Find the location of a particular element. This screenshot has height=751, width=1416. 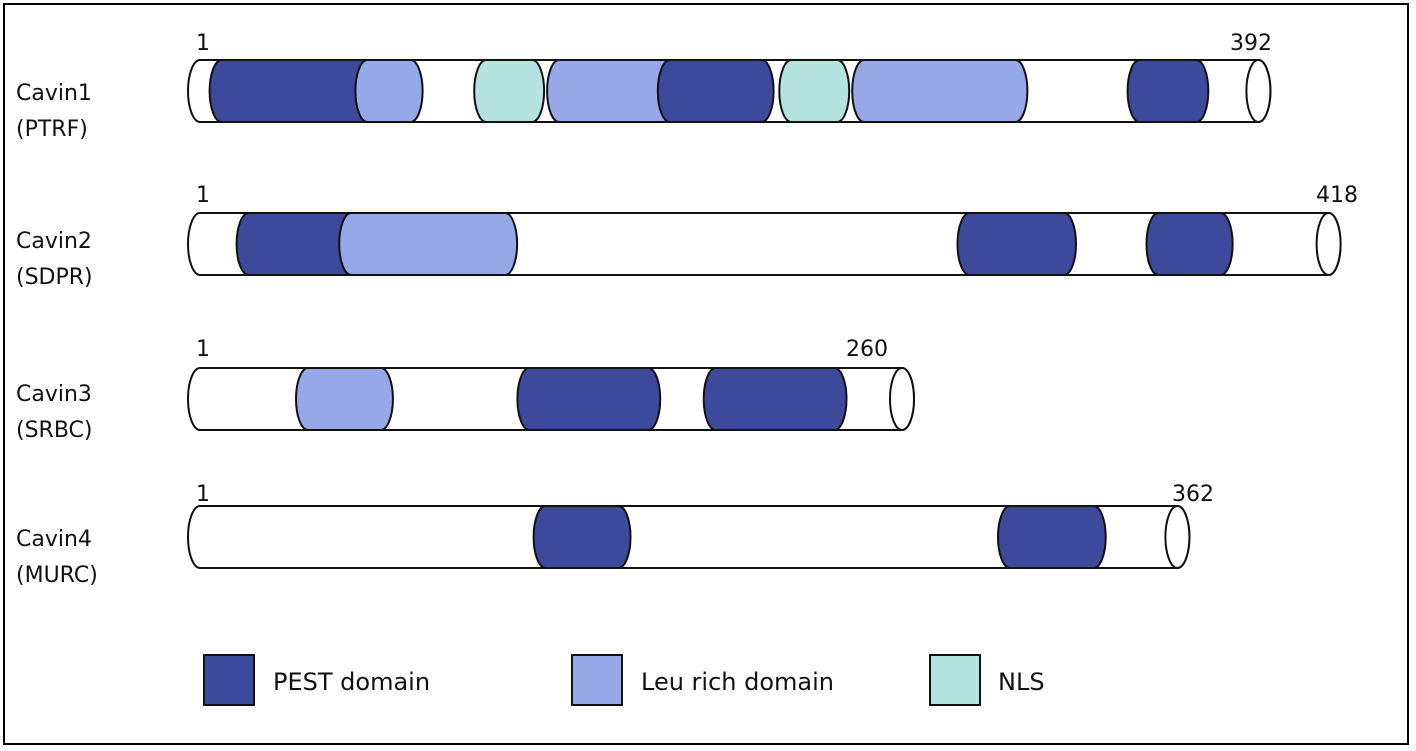

end-residue-label: 260 is located at coordinates (867, 349).